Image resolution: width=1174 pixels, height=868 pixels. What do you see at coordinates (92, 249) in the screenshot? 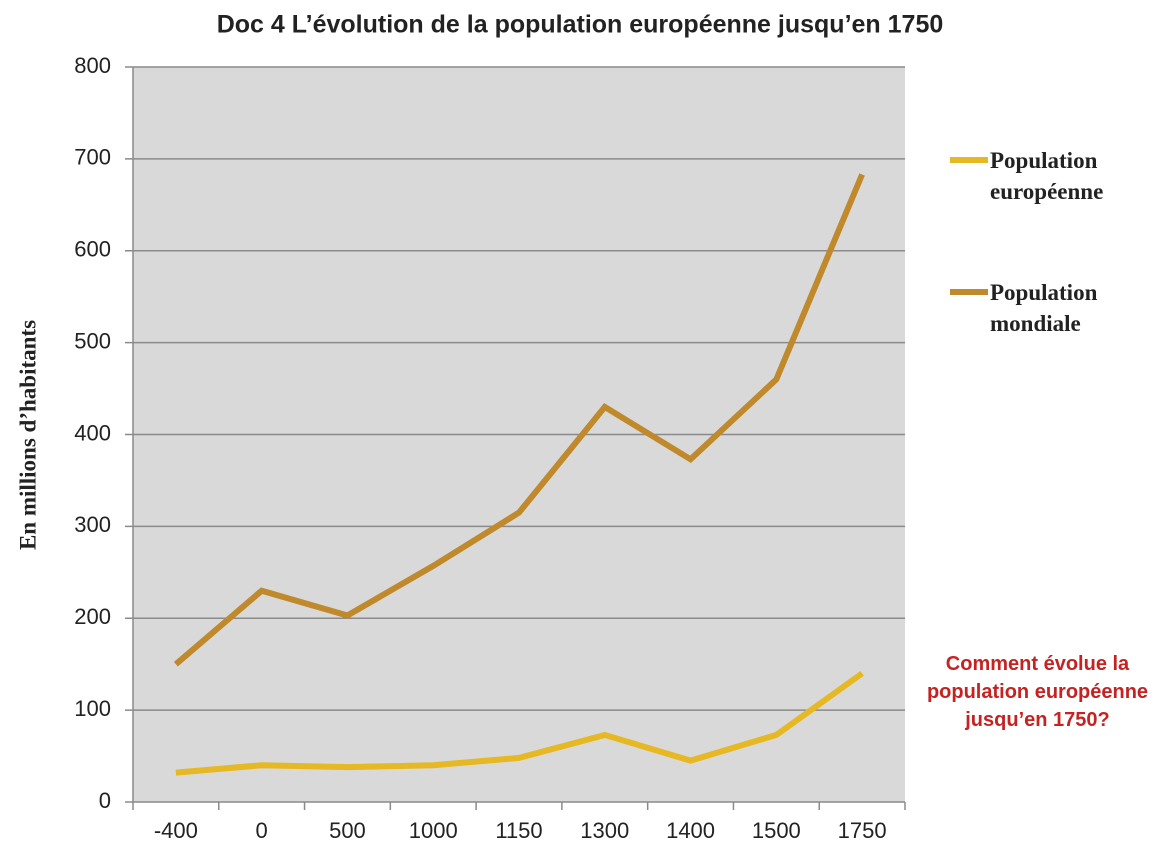
I see `y-tick-label: 600` at bounding box center [92, 249].